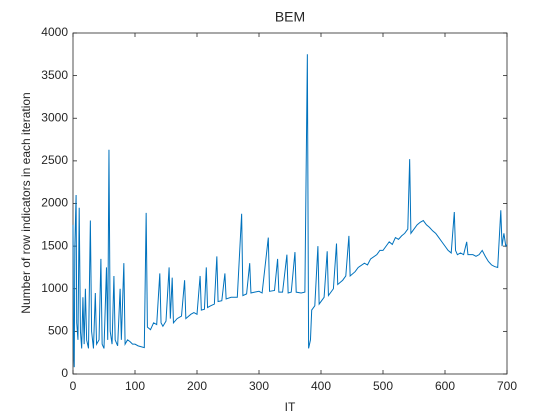 The width and height of the screenshot is (560, 420). Describe the element at coordinates (290, 407) in the screenshot. I see `x-axis-label: IT` at that location.